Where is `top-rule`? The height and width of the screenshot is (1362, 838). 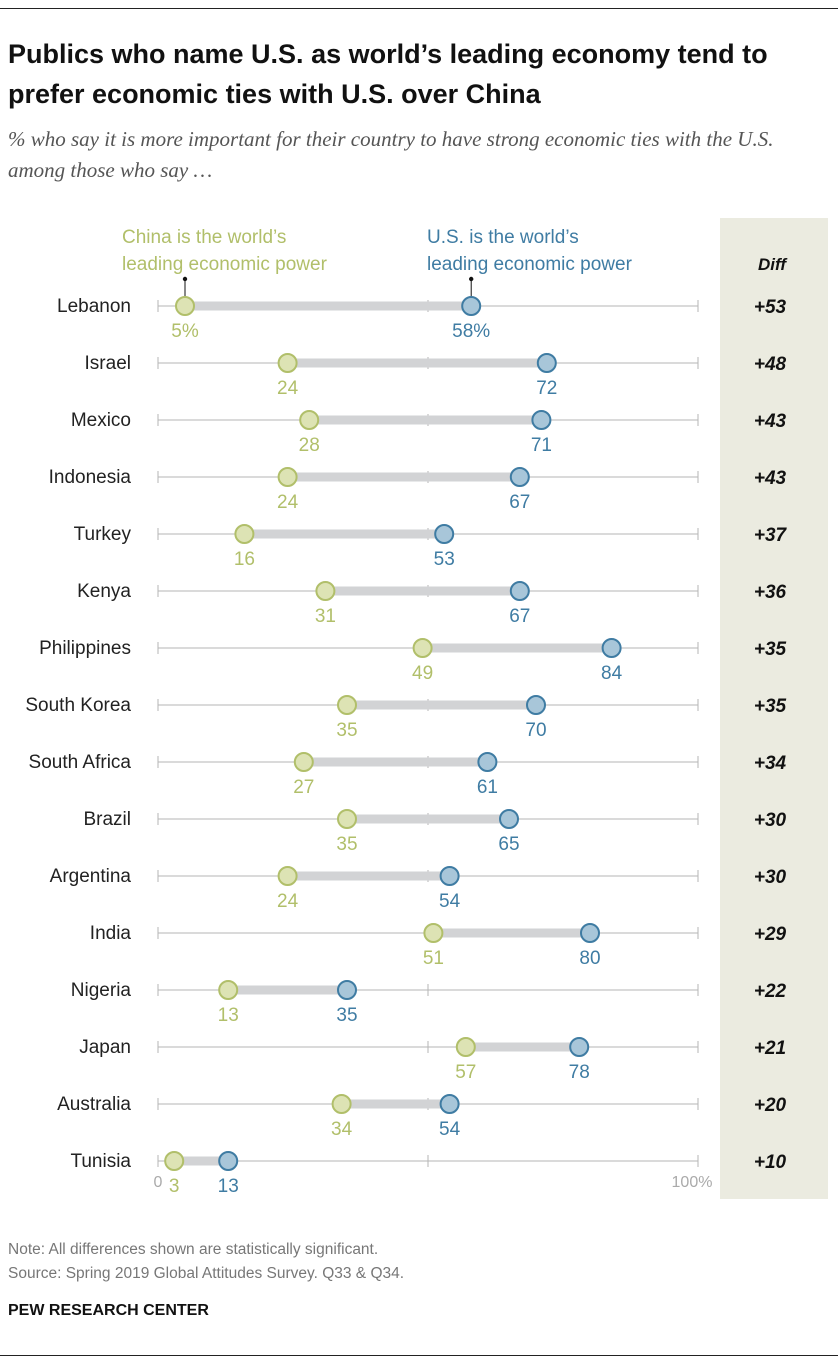 top-rule is located at coordinates (419, 8).